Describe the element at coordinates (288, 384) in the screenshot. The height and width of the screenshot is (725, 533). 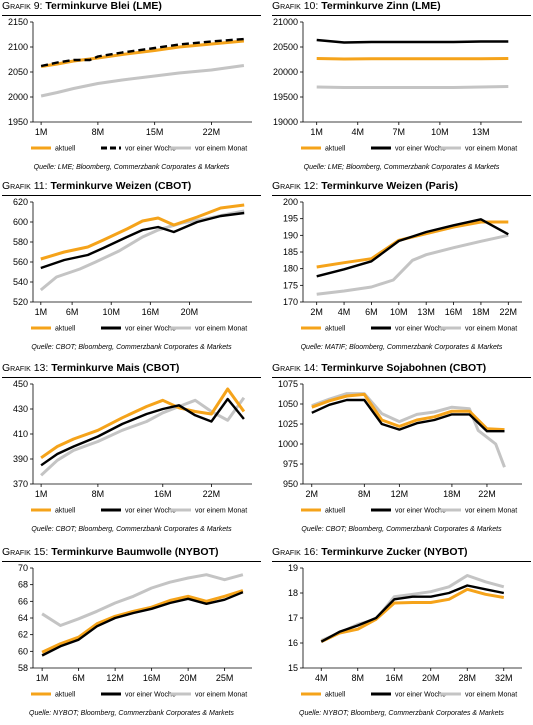
I see `y-tick-label: 1075` at that location.